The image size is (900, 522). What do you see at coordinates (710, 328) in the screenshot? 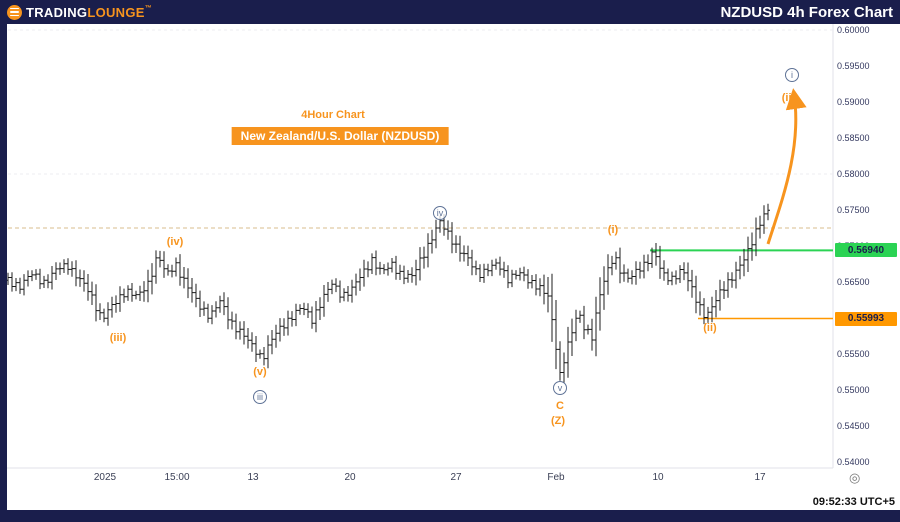
I see `wave-label-ii: (ii)` at bounding box center [710, 328].